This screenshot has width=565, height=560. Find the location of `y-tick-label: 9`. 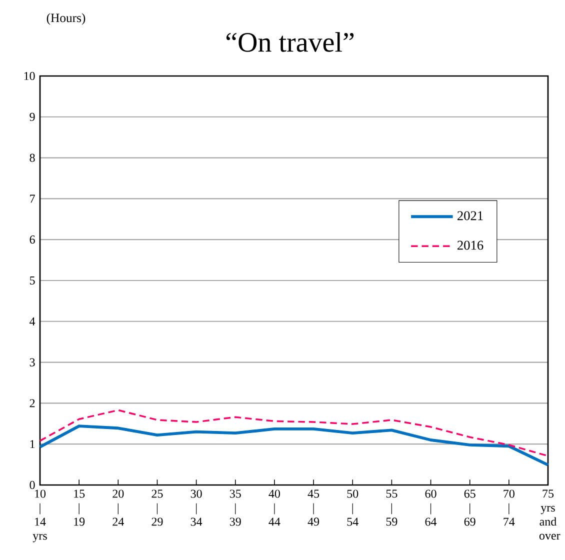

y-tick-label: 9 is located at coordinates (32, 116).